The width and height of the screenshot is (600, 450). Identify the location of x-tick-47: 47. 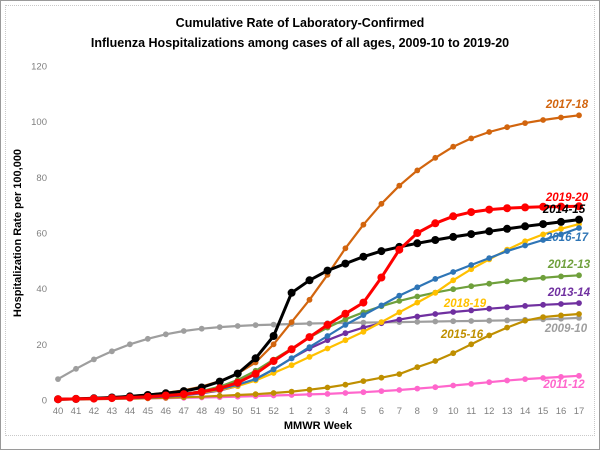
(183, 411).